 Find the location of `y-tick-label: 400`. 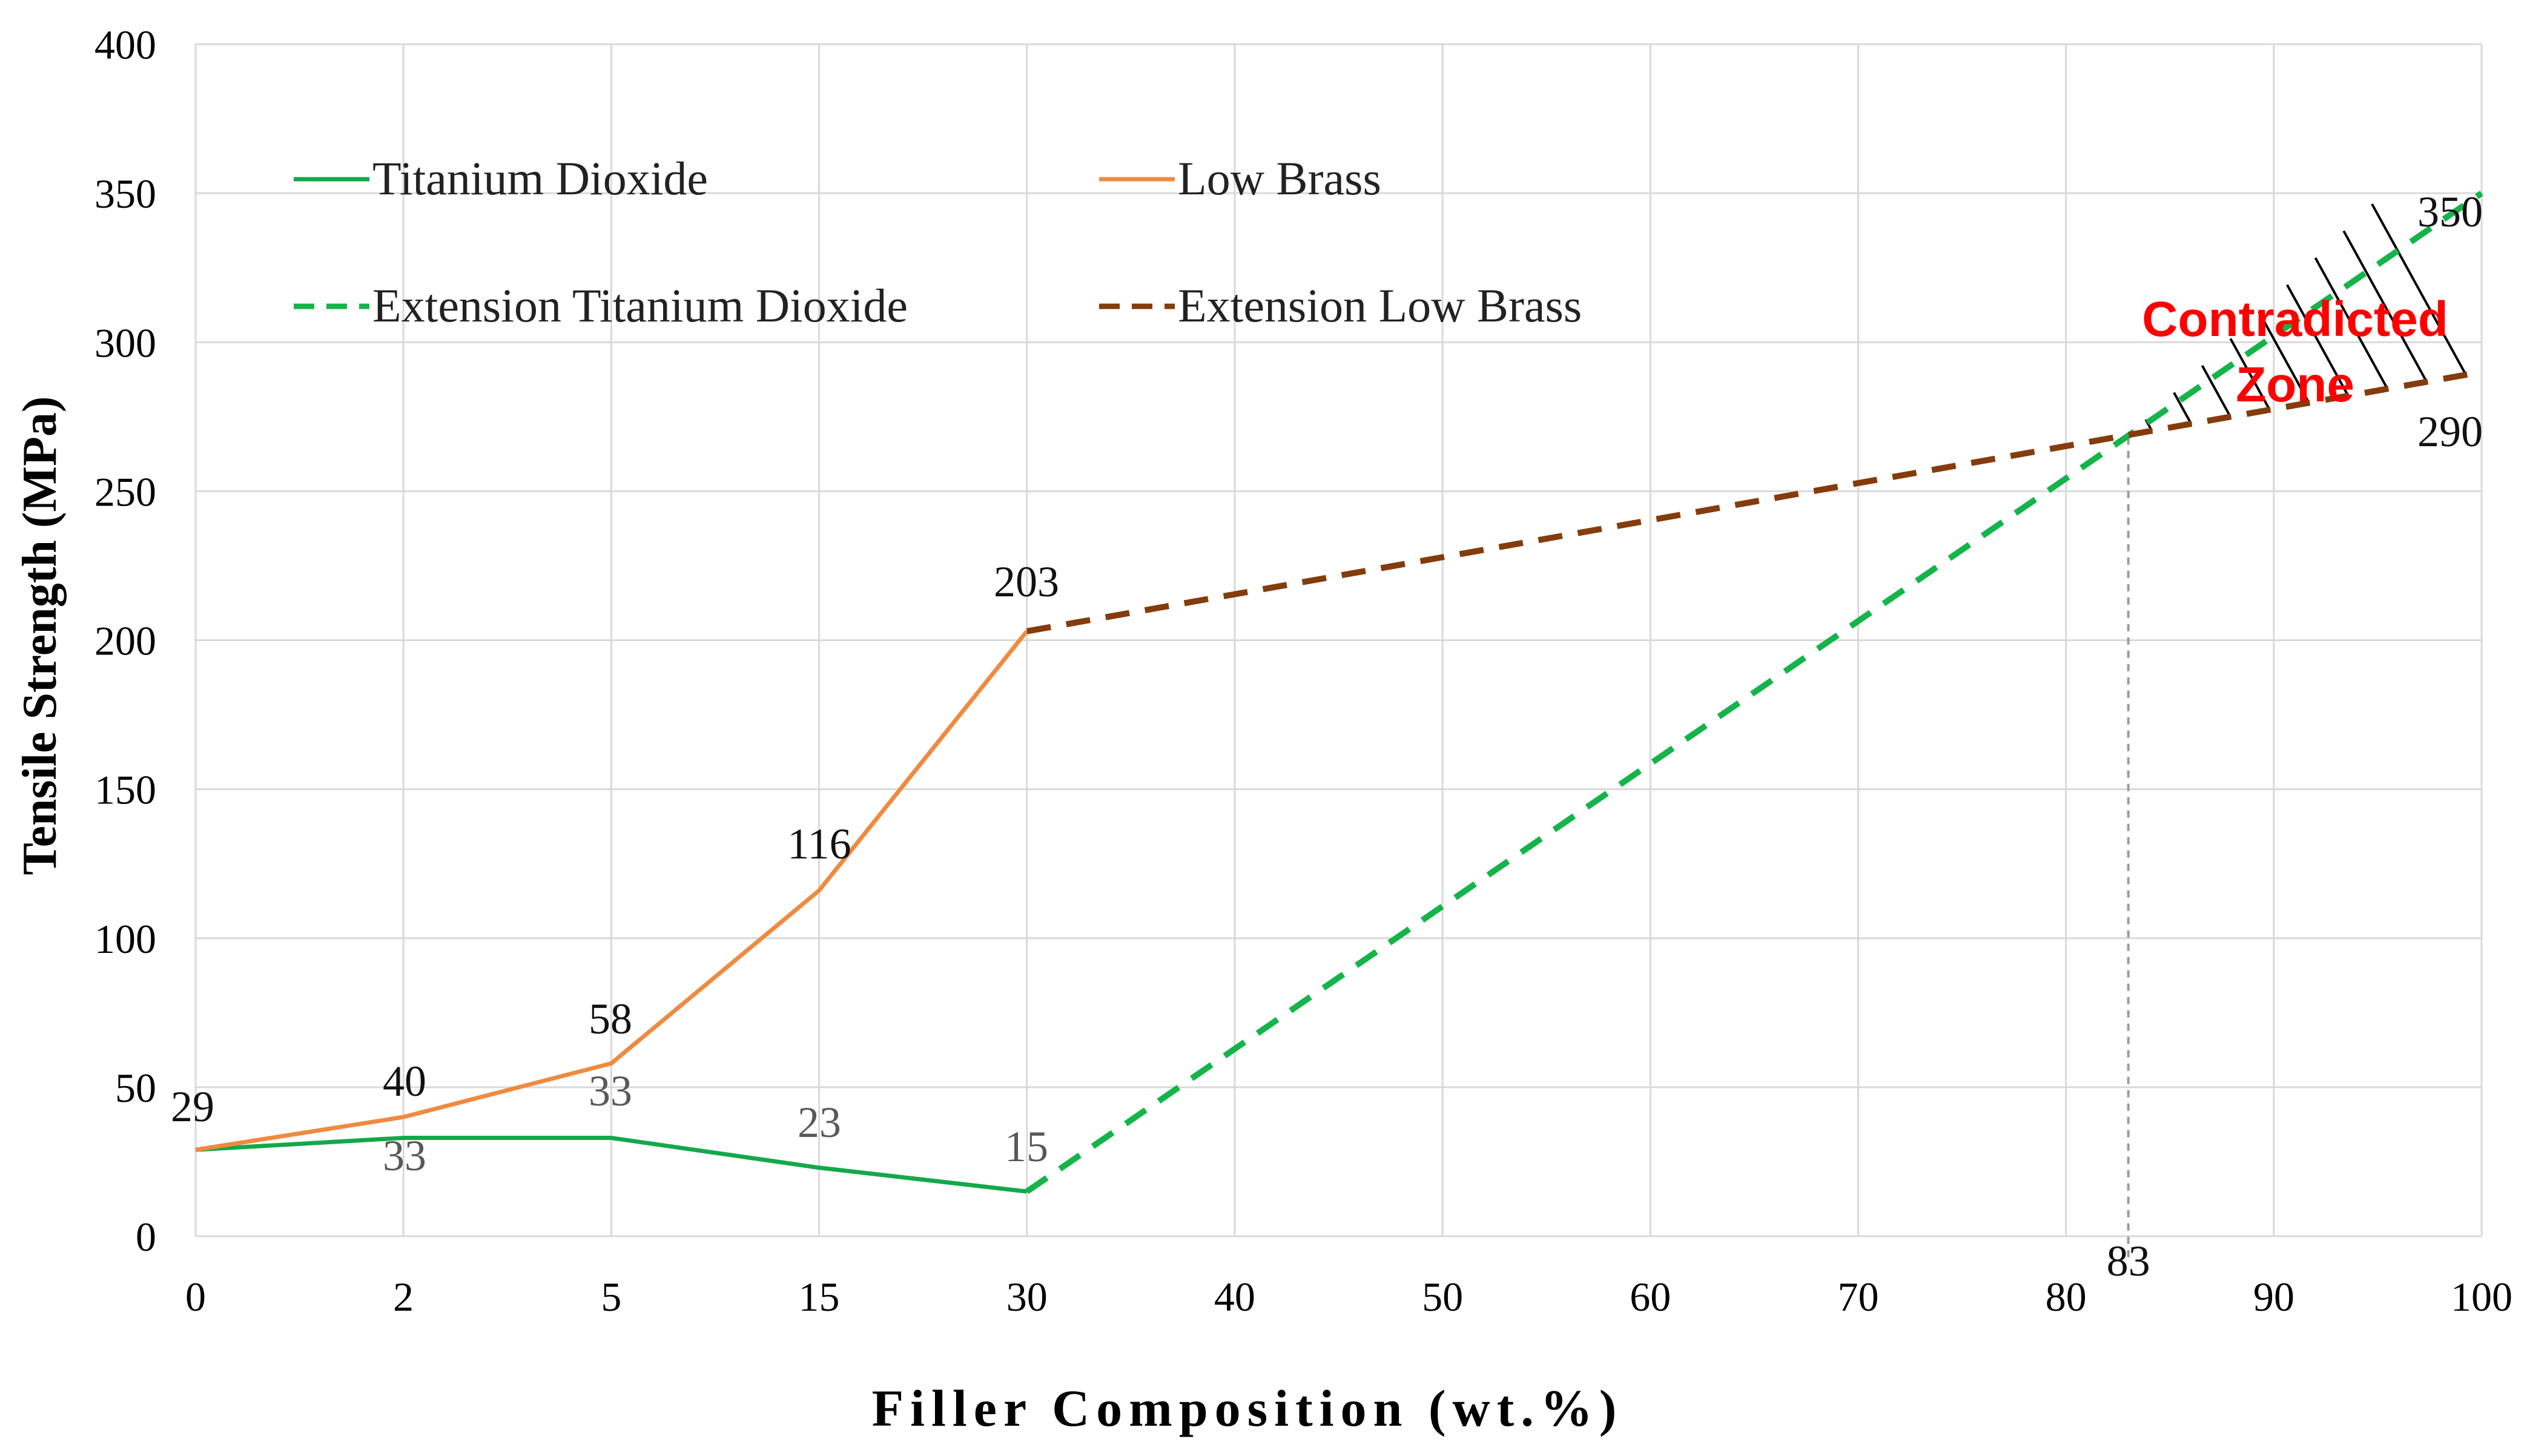

y-tick-label: 400 is located at coordinates (125, 45).